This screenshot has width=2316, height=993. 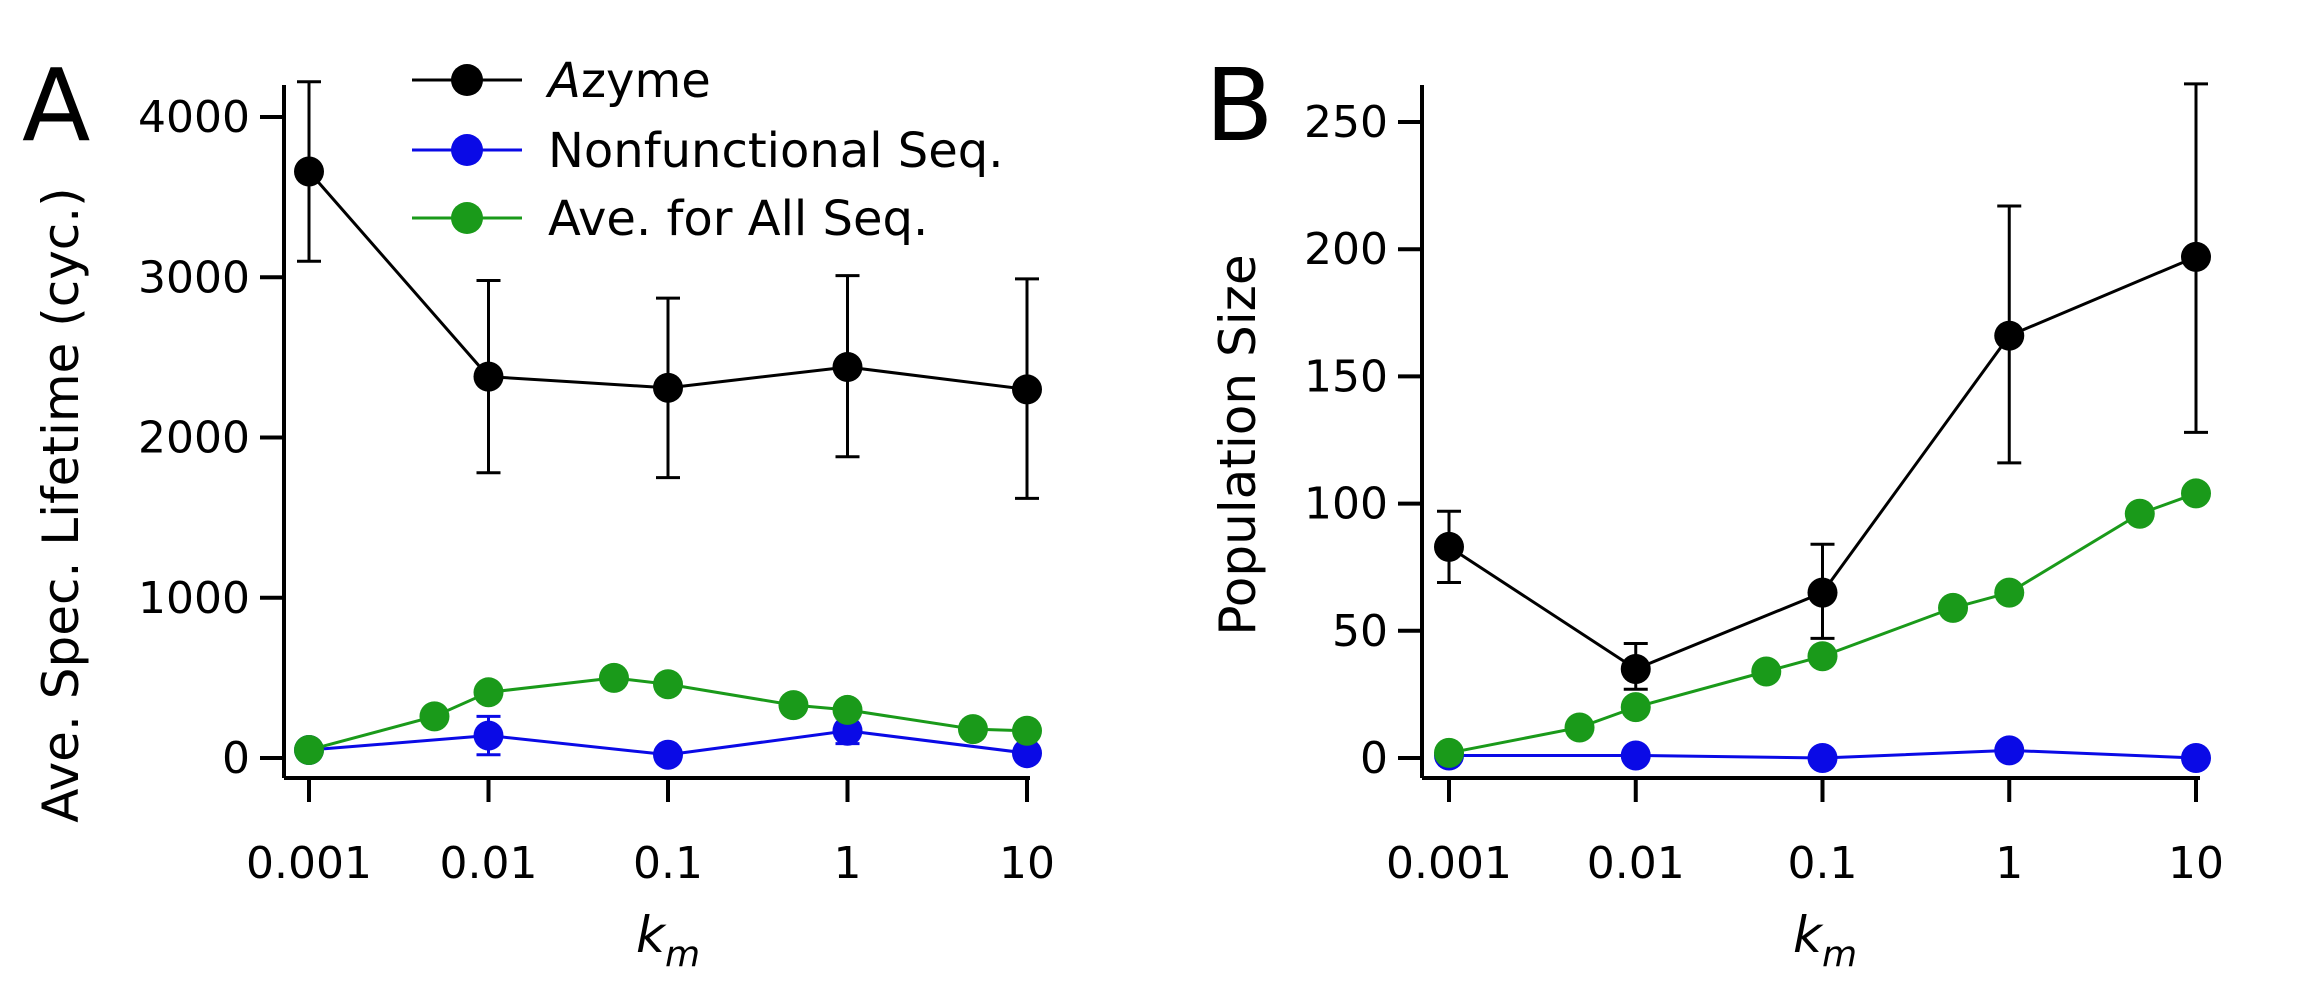 What do you see at coordinates (1027, 863) in the screenshot?
I see `panel-a-x-tick-label: 10` at bounding box center [1027, 863].